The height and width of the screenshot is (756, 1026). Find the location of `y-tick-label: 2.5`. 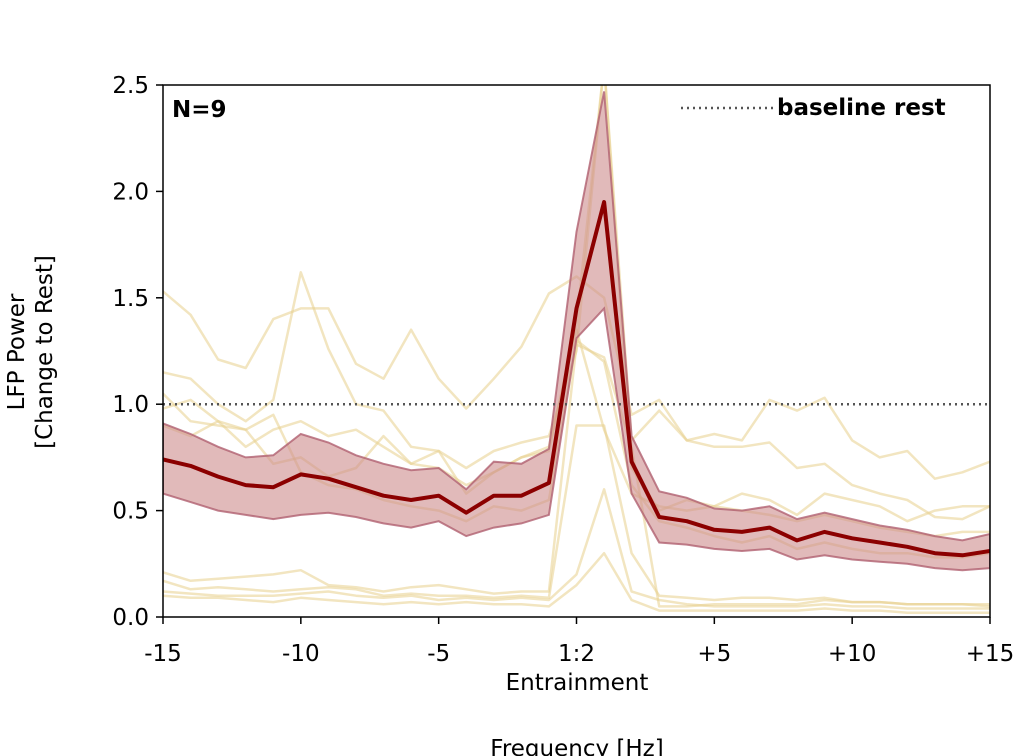

y-tick-label: 2.5 is located at coordinates (130, 86).